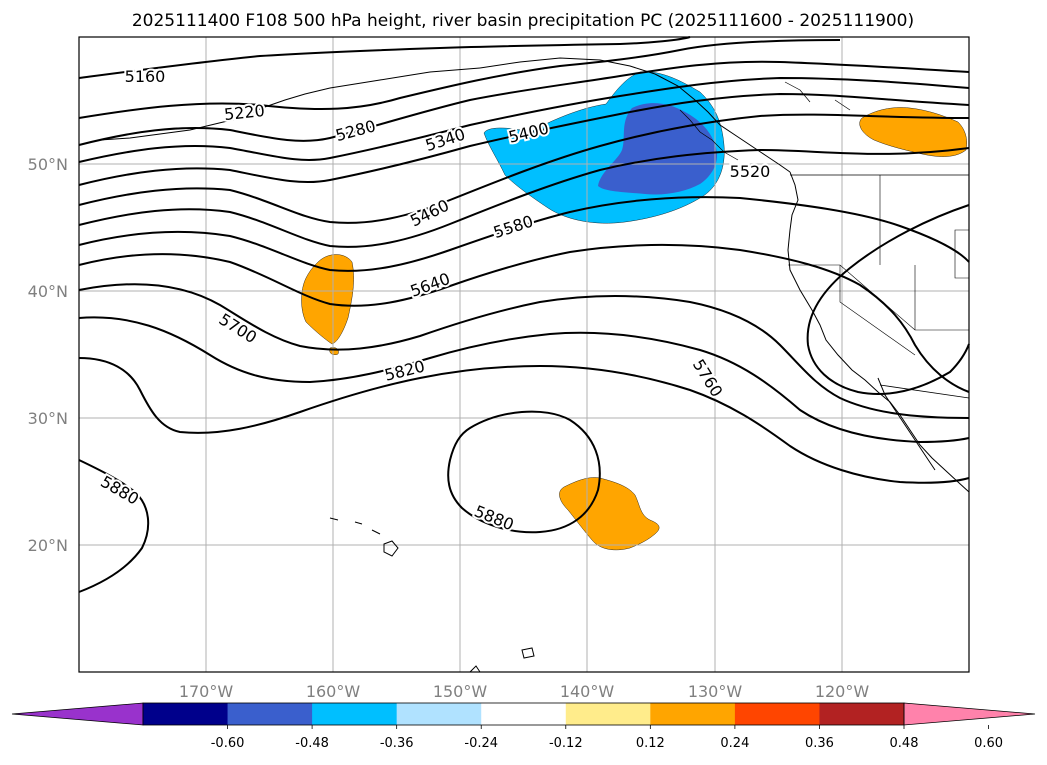  Describe the element at coordinates (312, 743) in the screenshot. I see `colorbar-tick-label: -0.48` at that location.